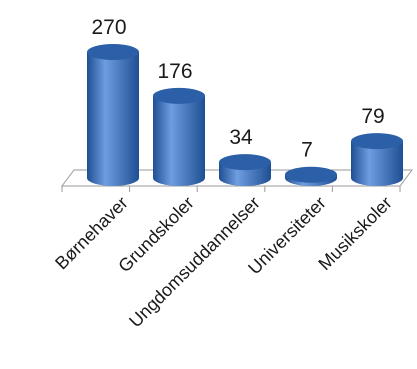 The height and width of the screenshot is (369, 417). What do you see at coordinates (241, 137) in the screenshot?
I see `value-label: 34` at bounding box center [241, 137].